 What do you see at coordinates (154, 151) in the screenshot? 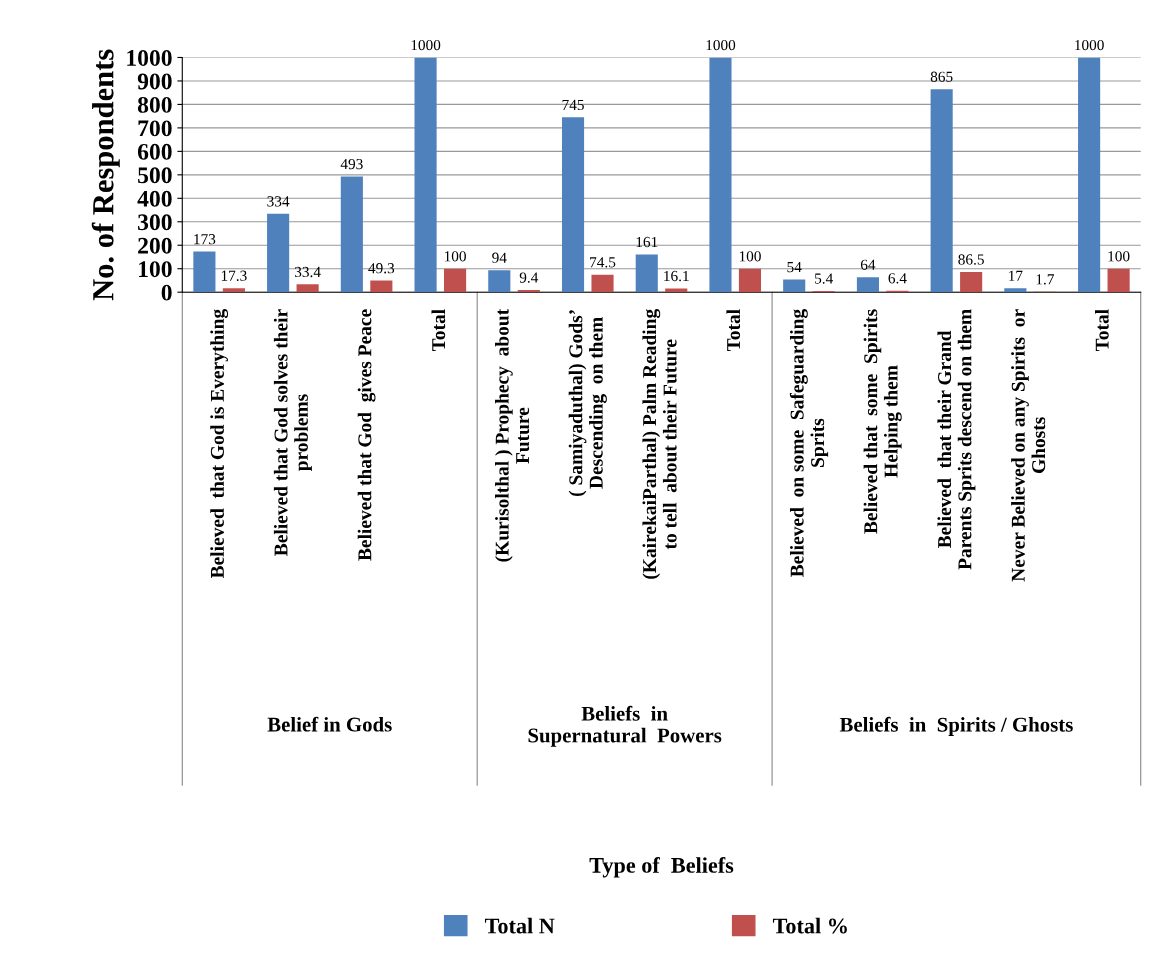
I see `y-tick-label: 600` at bounding box center [154, 151].